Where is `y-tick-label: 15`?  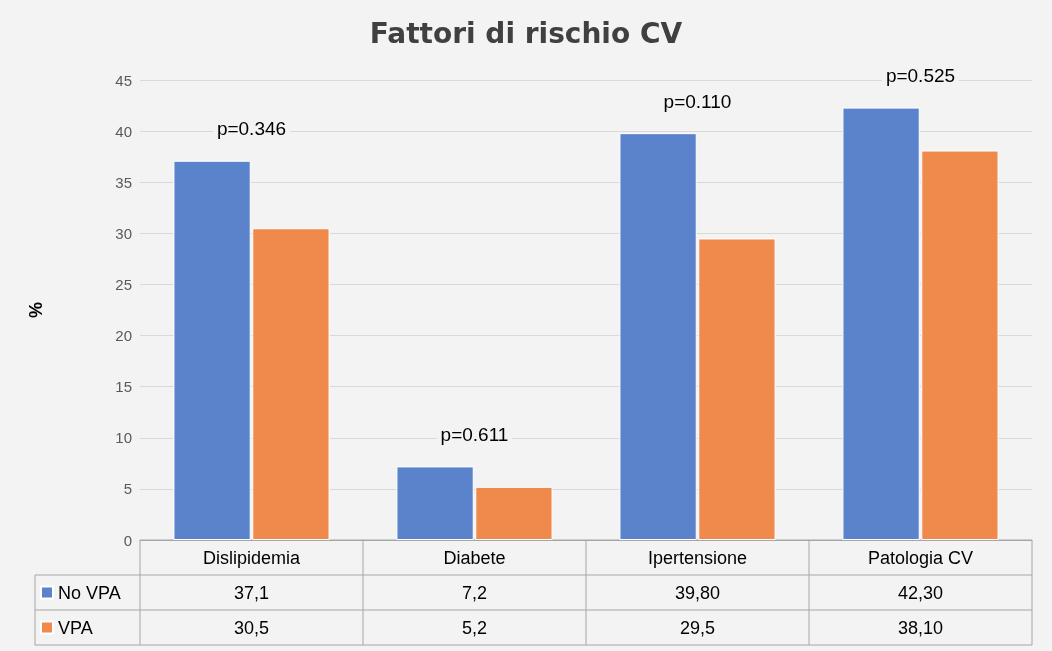
y-tick-label: 15 is located at coordinates (123, 387).